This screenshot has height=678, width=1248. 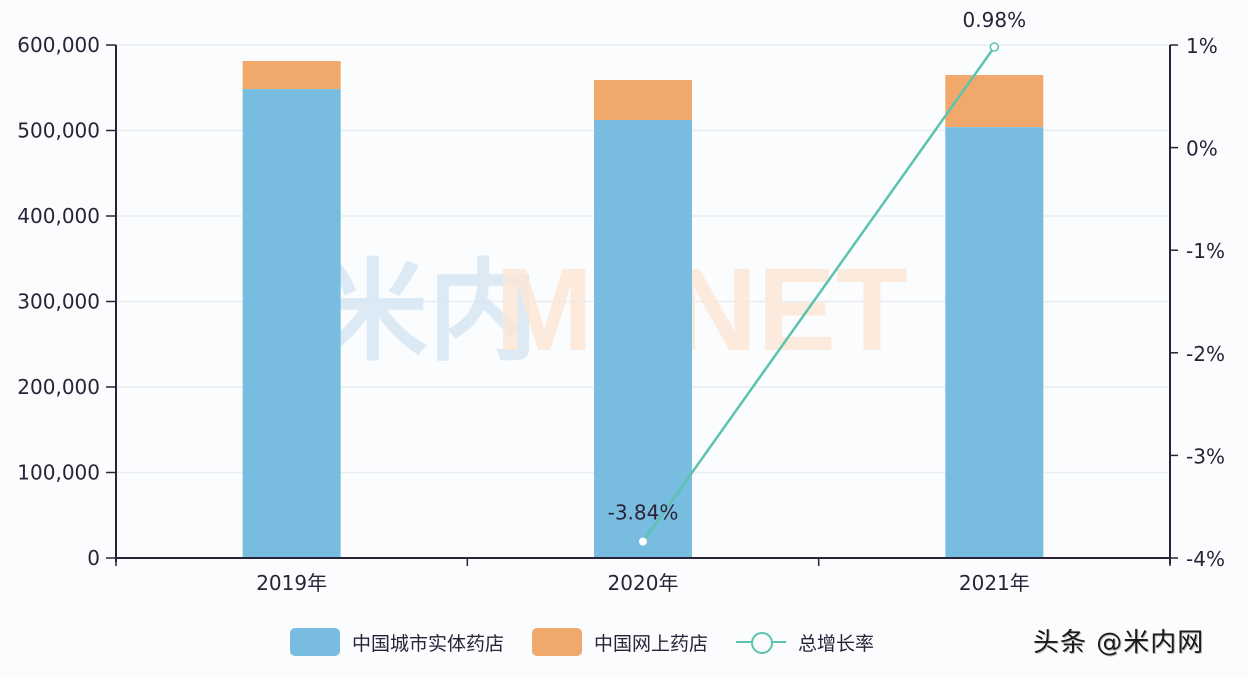 I want to click on legend-item-online-pharmacy: 中国网上药店, so click(x=620, y=642).